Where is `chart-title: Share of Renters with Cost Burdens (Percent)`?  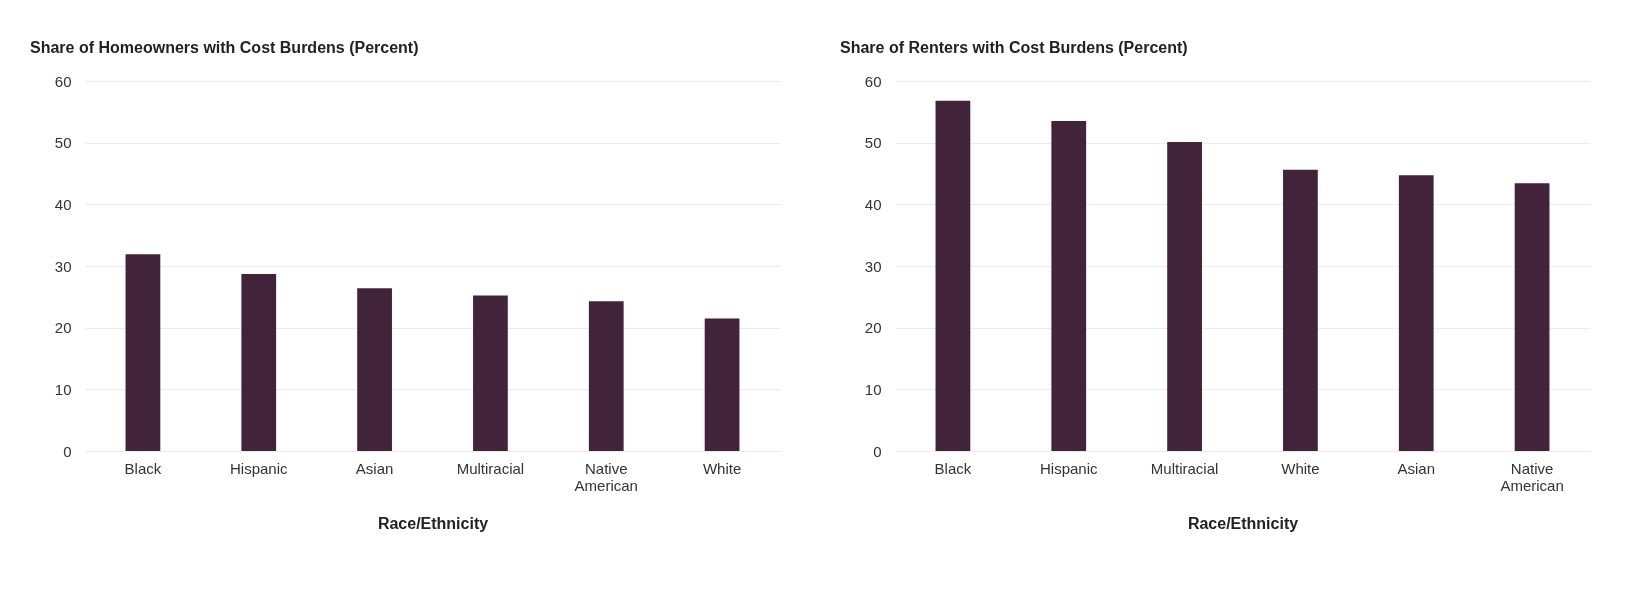
chart-title: Share of Renters with Cost Burdens (Percent) is located at coordinates (1014, 47).